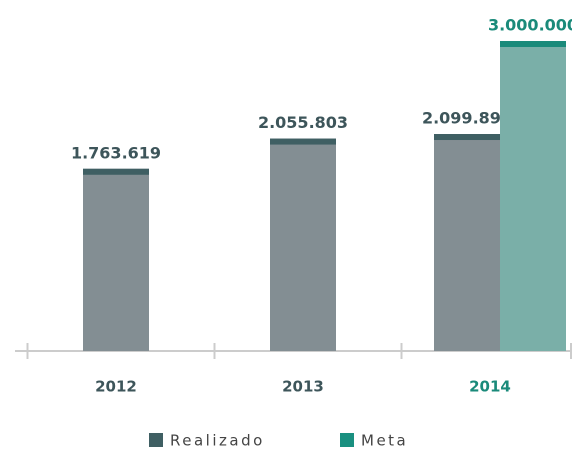  Describe the element at coordinates (116, 387) in the screenshot. I see `x-tick-label: 2012` at that location.